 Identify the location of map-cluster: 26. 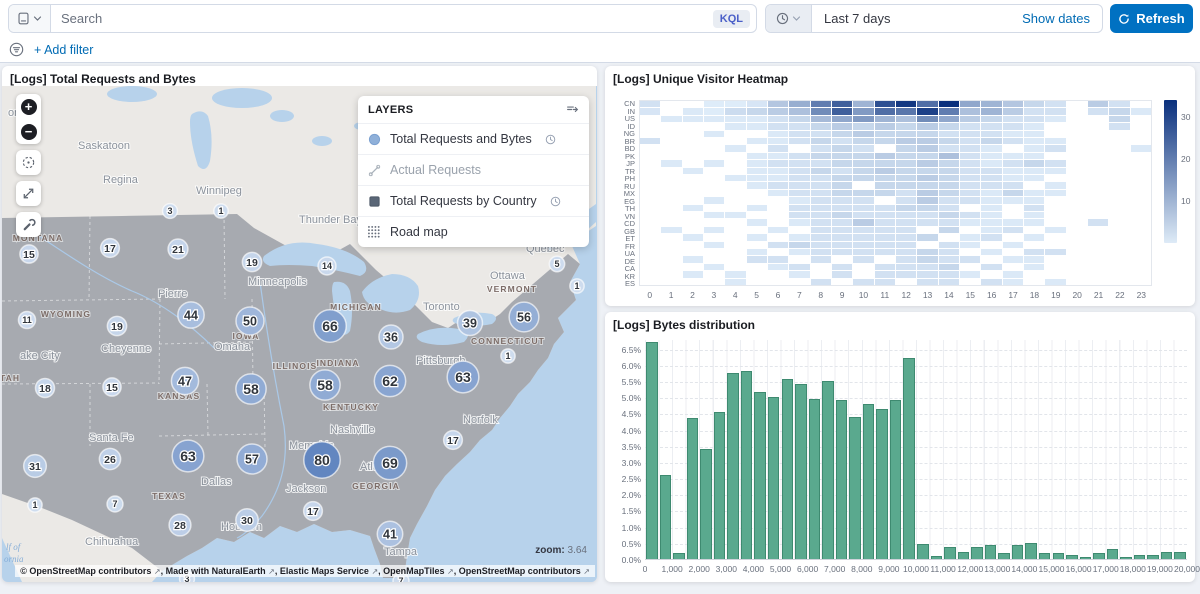
(110, 459).